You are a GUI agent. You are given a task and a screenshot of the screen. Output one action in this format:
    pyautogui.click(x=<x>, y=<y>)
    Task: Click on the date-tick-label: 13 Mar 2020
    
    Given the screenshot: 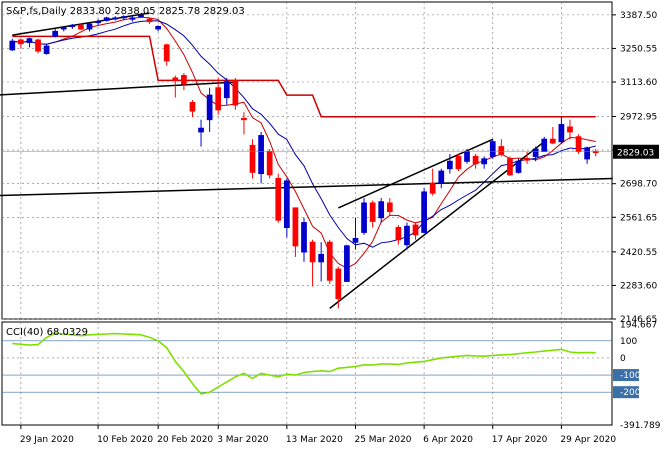 What is the action you would take?
    pyautogui.click(x=314, y=440)
    